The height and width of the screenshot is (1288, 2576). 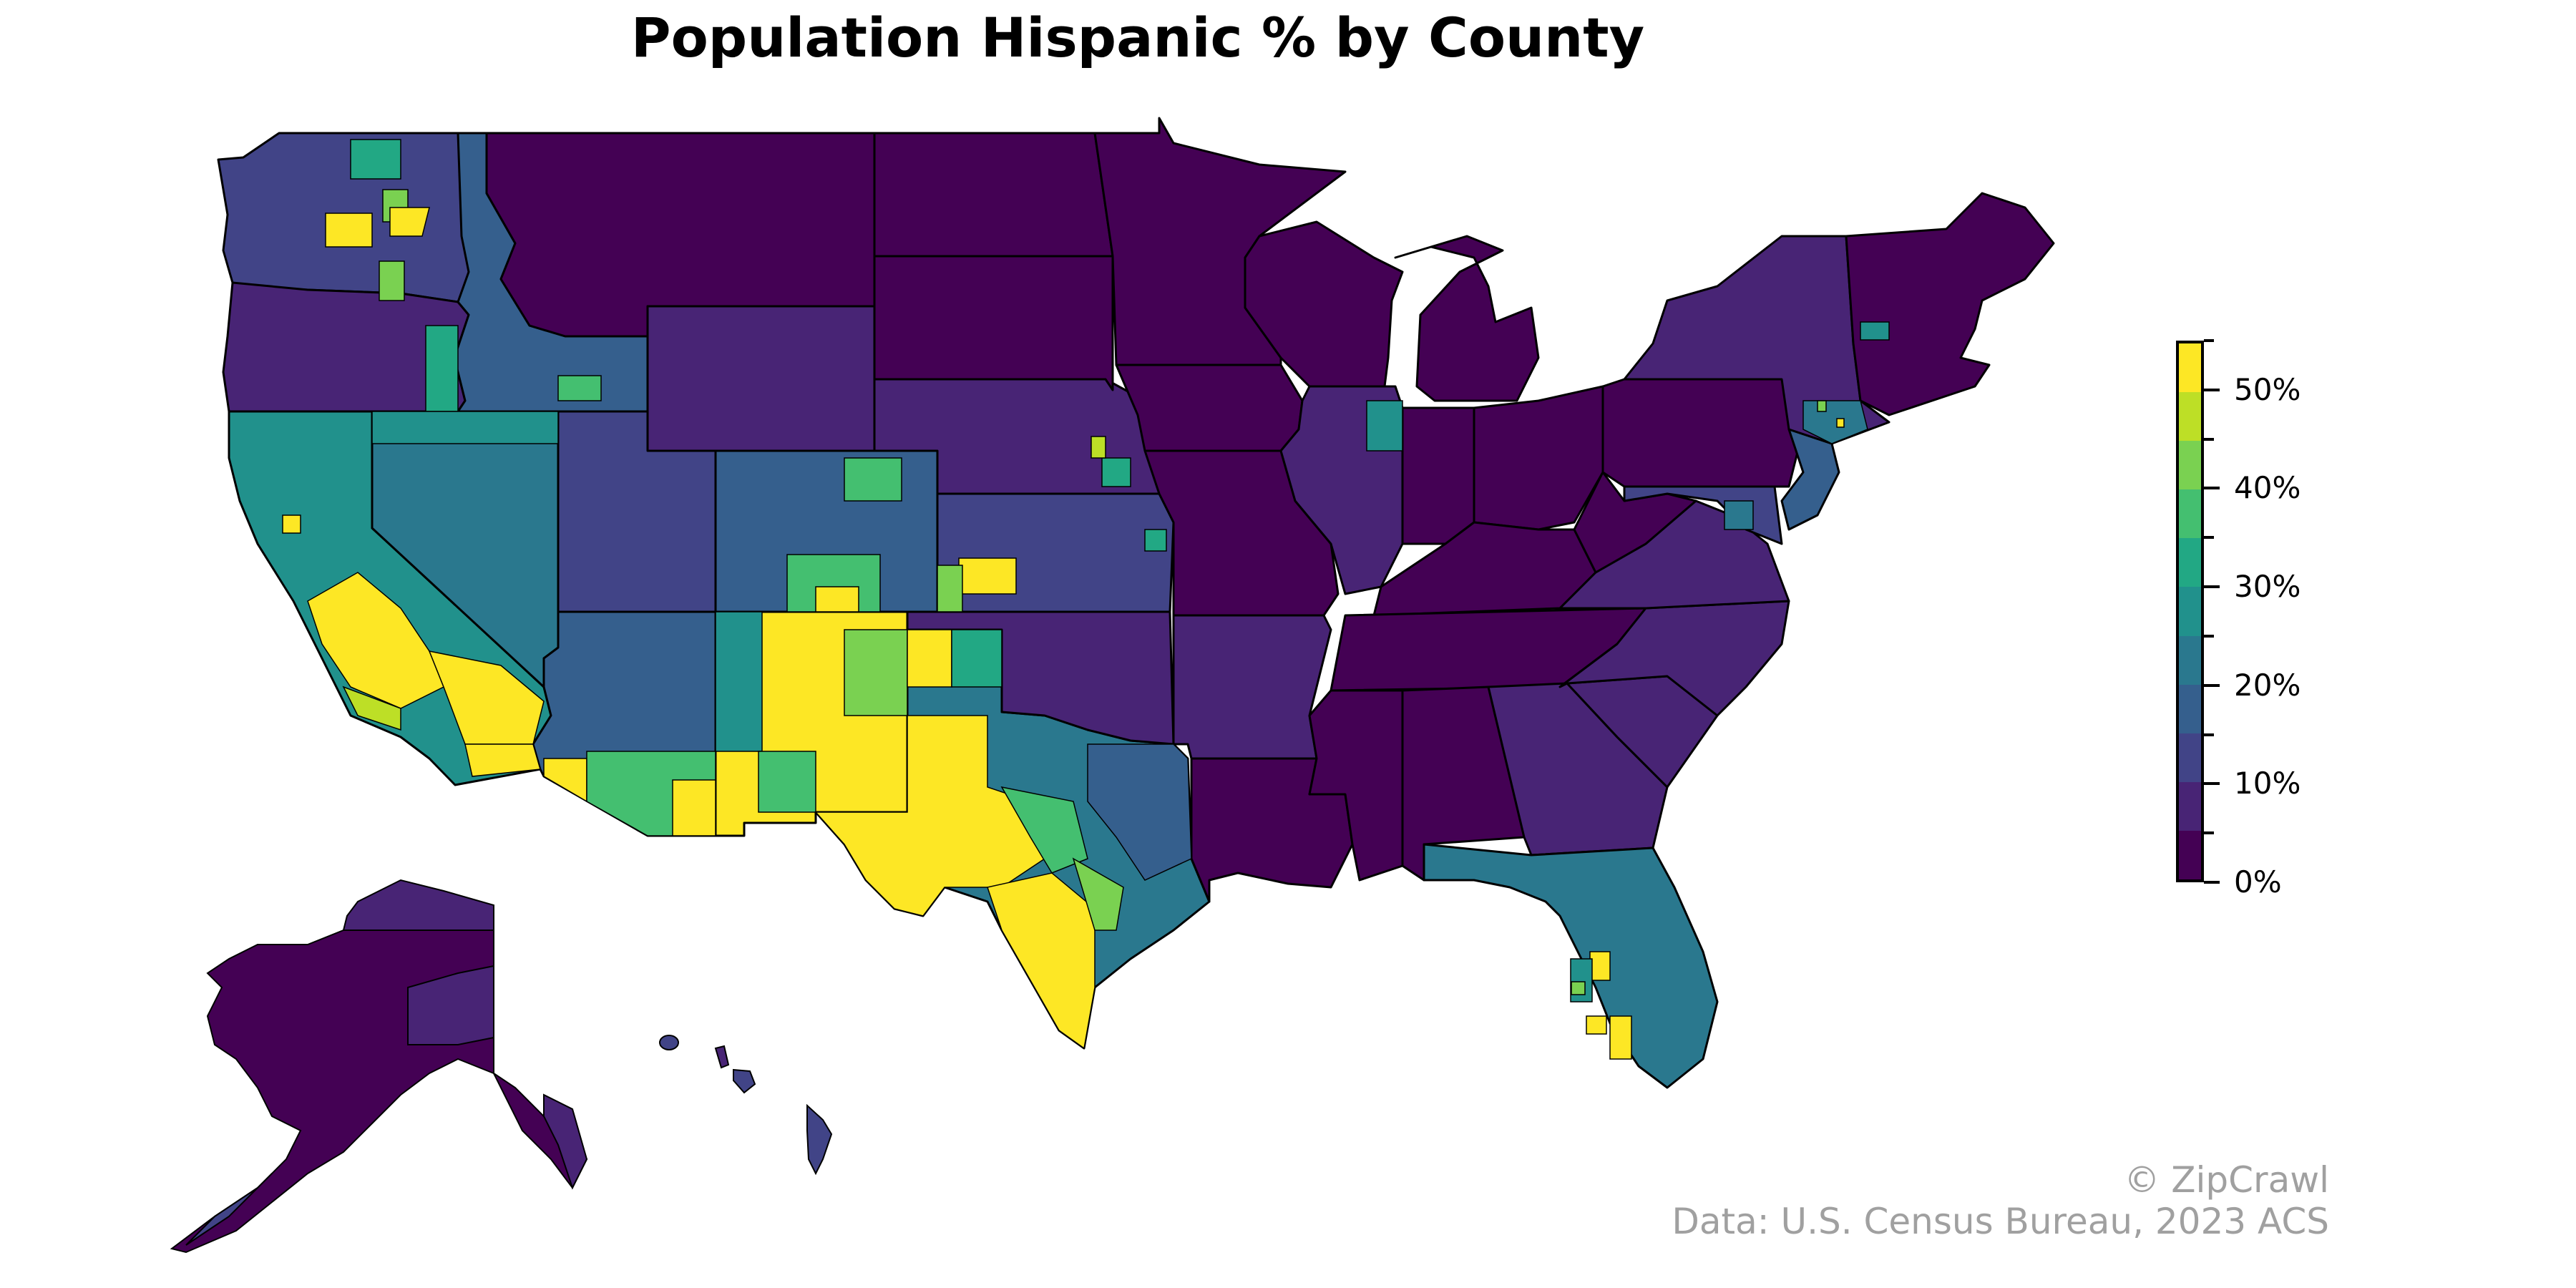 What do you see at coordinates (379, 1066) in the screenshot?
I see `alaska-inset` at bounding box center [379, 1066].